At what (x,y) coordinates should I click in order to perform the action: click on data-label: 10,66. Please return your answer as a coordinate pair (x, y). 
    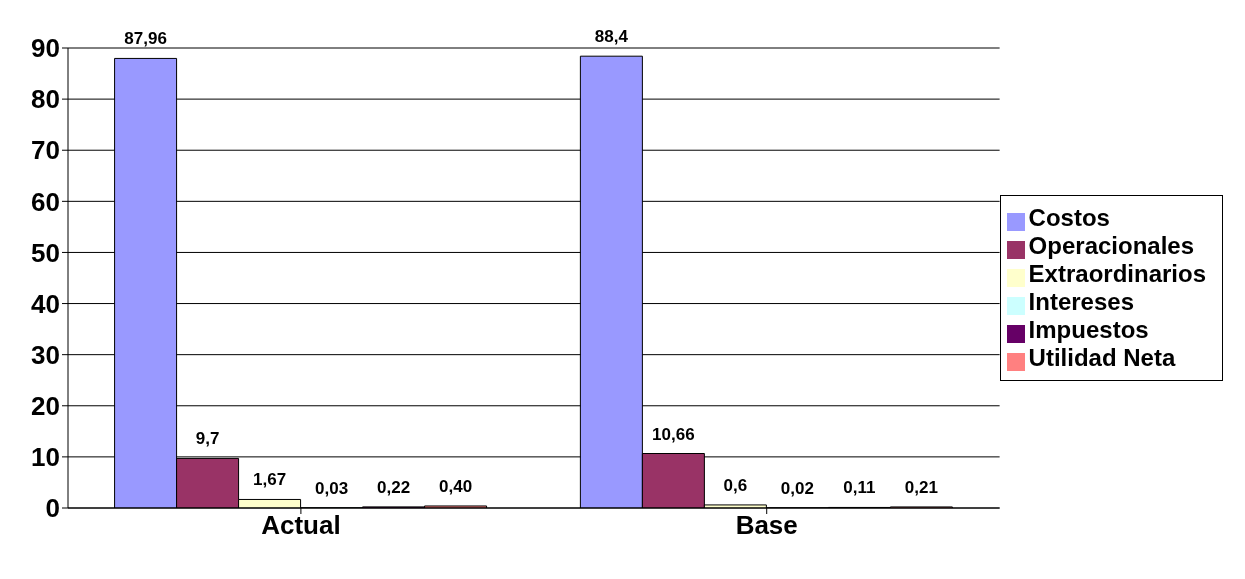
    Looking at the image, I should click on (673, 434).